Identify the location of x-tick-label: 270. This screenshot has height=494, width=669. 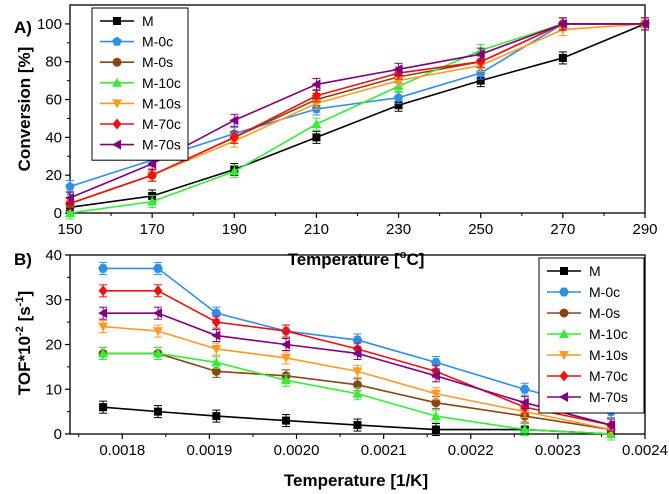
(562, 229).